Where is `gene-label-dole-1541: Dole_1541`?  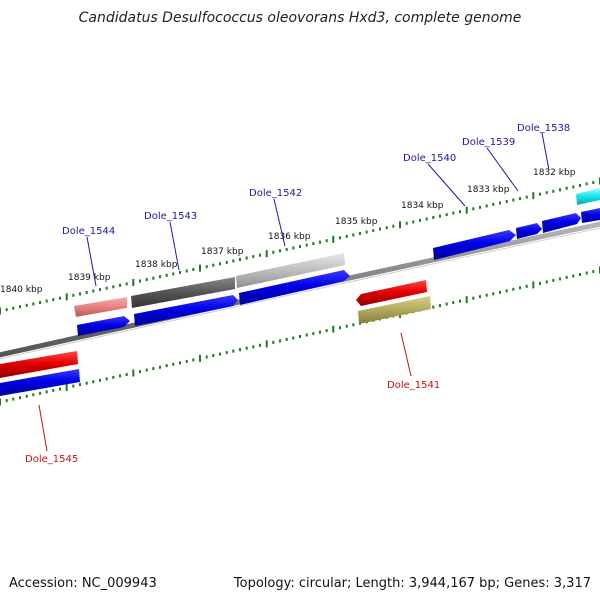
gene-label-dole-1541: Dole_1541 is located at coordinates (413, 385).